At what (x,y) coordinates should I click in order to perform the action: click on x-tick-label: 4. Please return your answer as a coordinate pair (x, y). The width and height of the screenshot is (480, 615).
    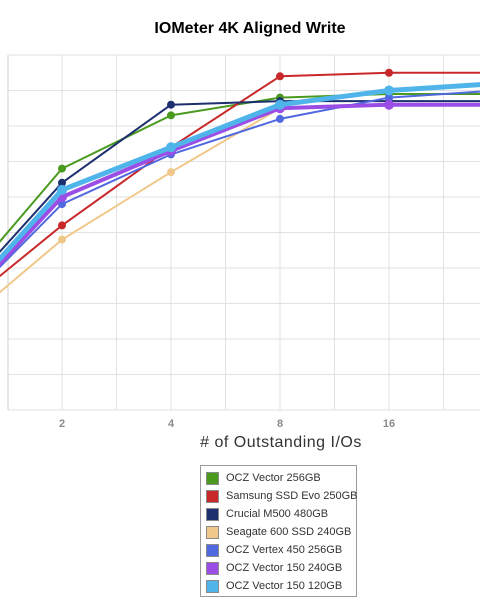
    Looking at the image, I should click on (171, 424).